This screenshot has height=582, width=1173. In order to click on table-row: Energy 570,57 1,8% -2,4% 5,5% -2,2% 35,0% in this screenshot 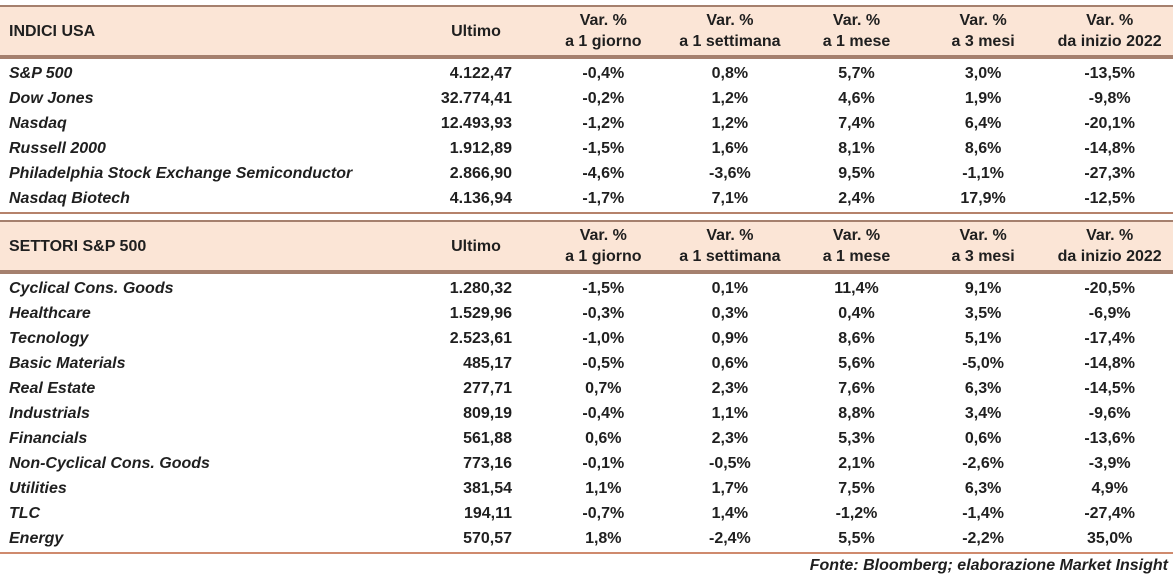, I will do `click(586, 538)`.